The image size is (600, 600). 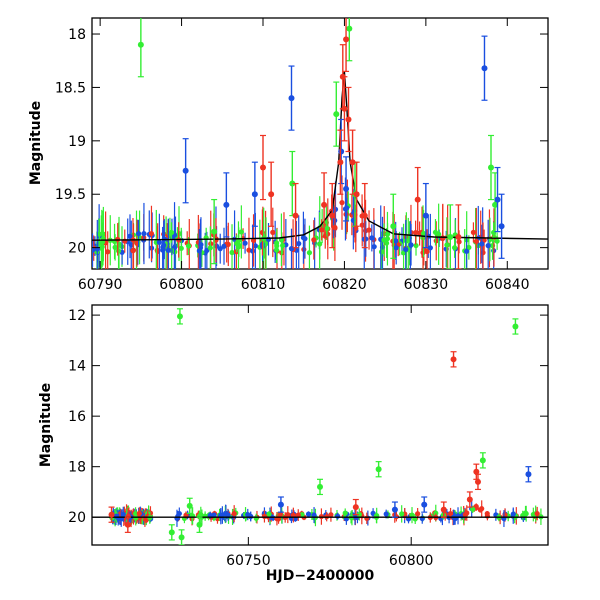 What do you see at coordinates (181, 285) in the screenshot?
I see `top-x-tick-label: 60800` at bounding box center [181, 285].